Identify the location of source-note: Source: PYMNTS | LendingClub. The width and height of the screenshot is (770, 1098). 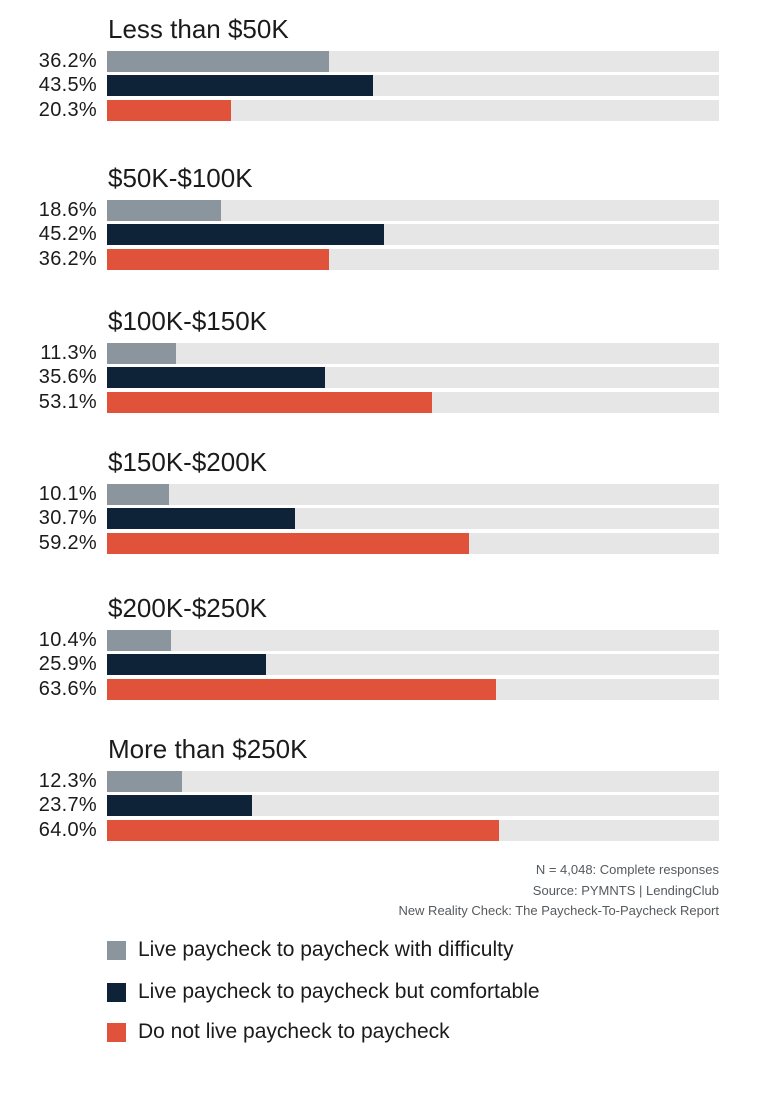
(625, 890).